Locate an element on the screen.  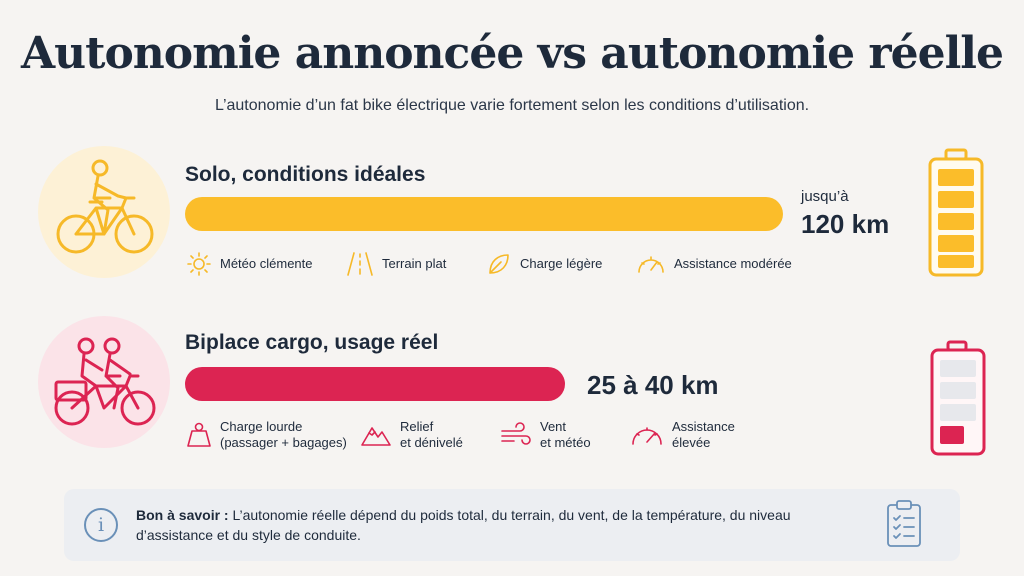
cargo-illustration is located at coordinates (104, 382).